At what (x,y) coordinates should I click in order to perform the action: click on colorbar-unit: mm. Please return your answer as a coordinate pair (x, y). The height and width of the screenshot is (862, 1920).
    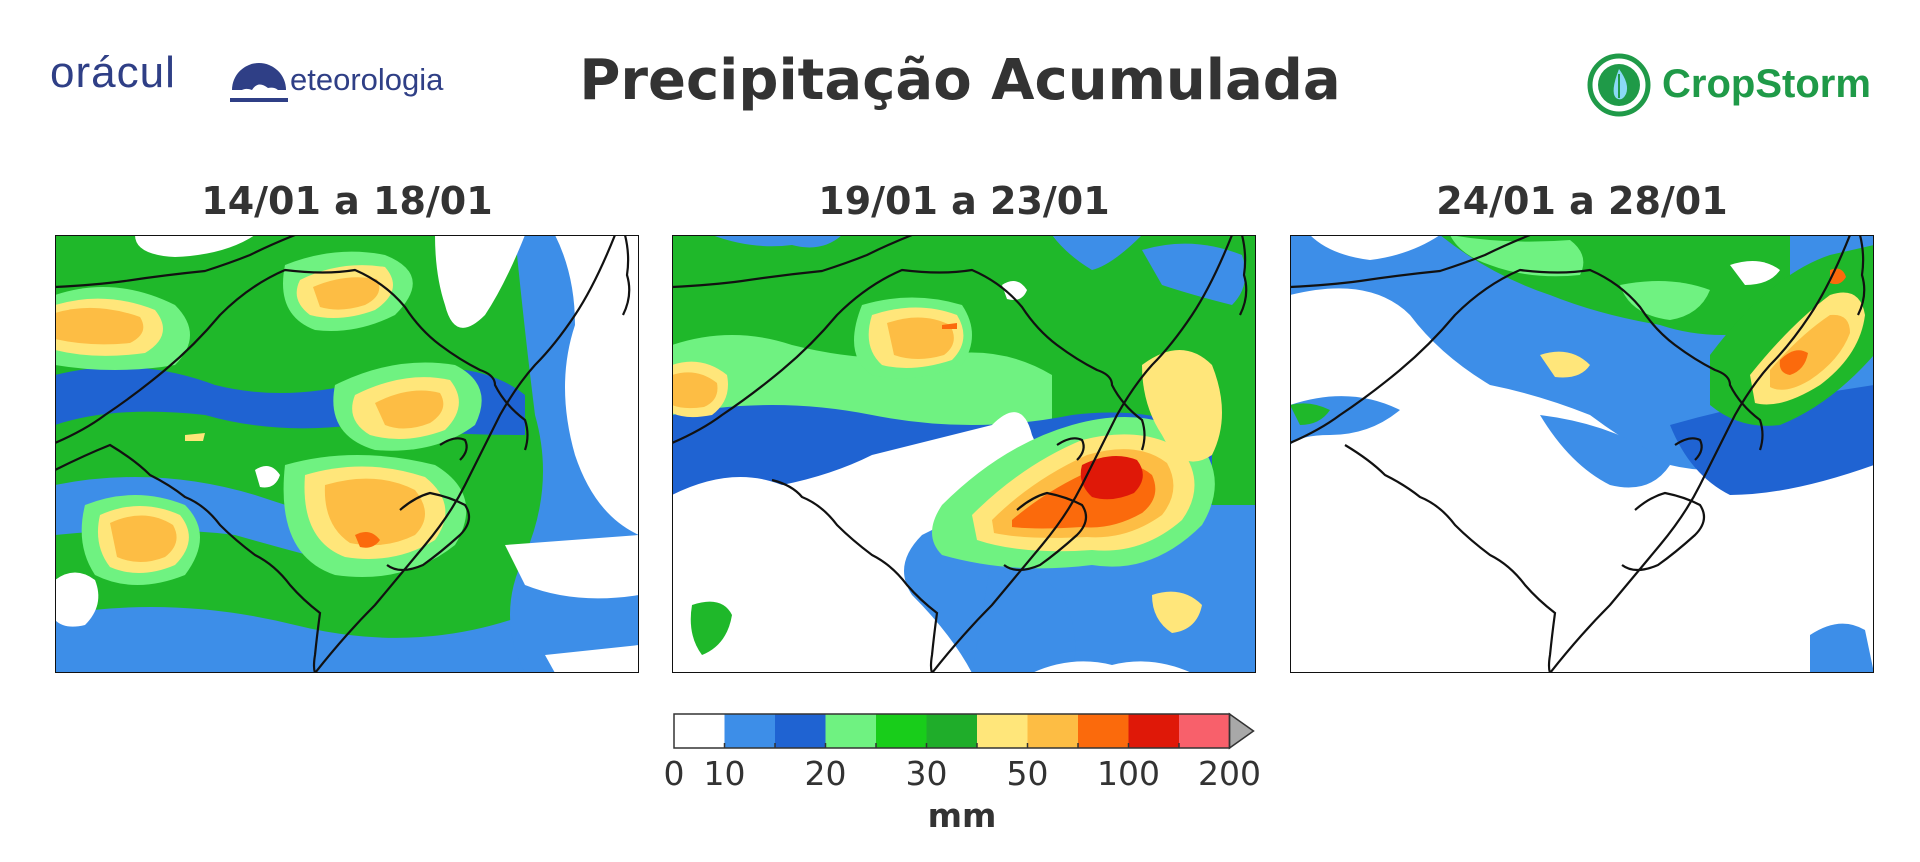
    Looking at the image, I should click on (962, 815).